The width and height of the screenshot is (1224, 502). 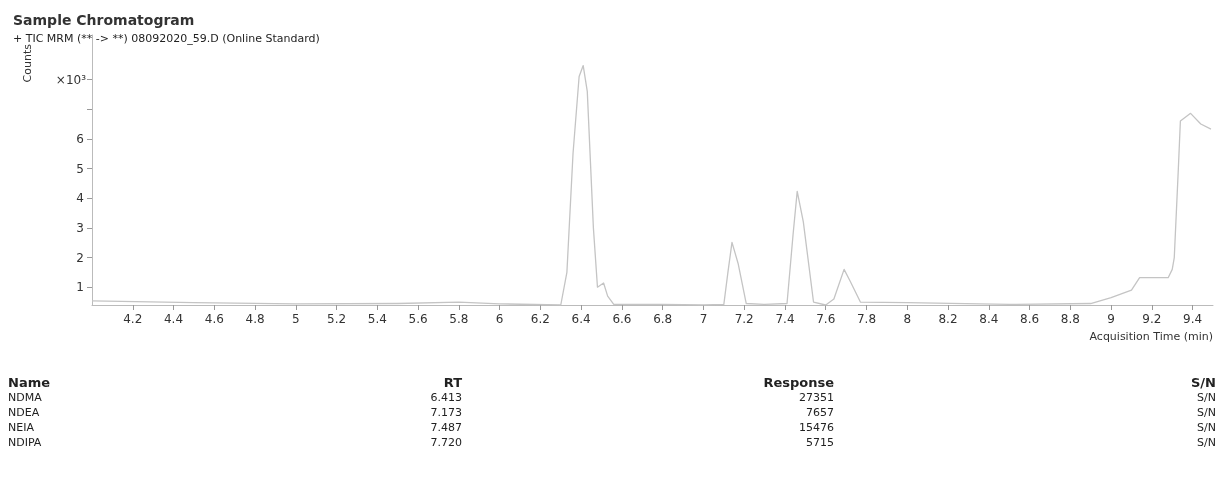 What do you see at coordinates (377, 319) in the screenshot?
I see `x-tick-label: 5.4` at bounding box center [377, 319].